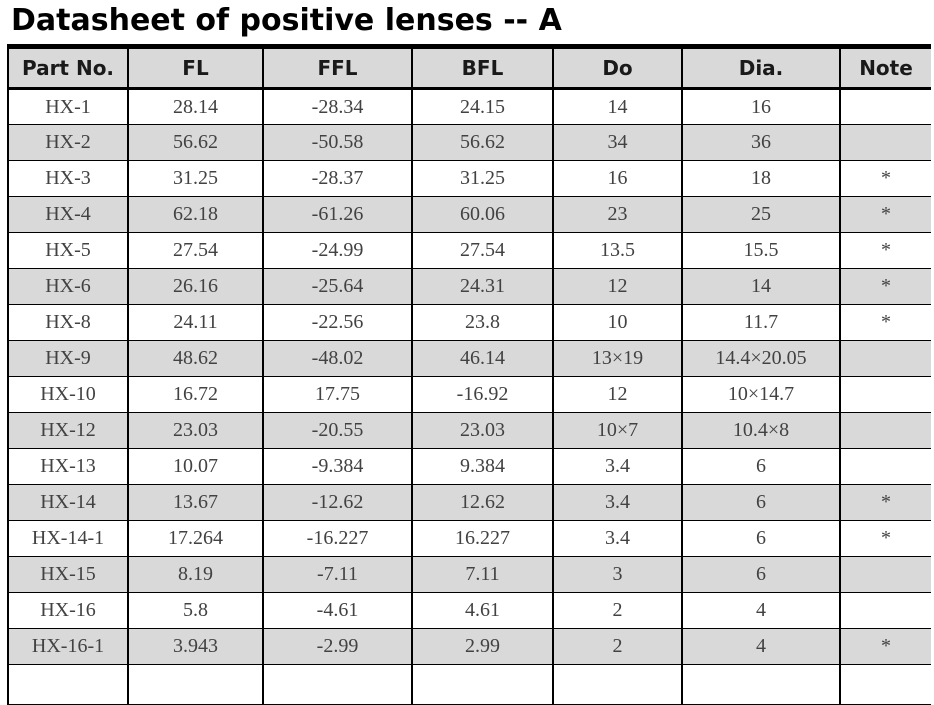  Describe the element at coordinates (760, 106) in the screenshot. I see `dia-cell: 16` at that location.